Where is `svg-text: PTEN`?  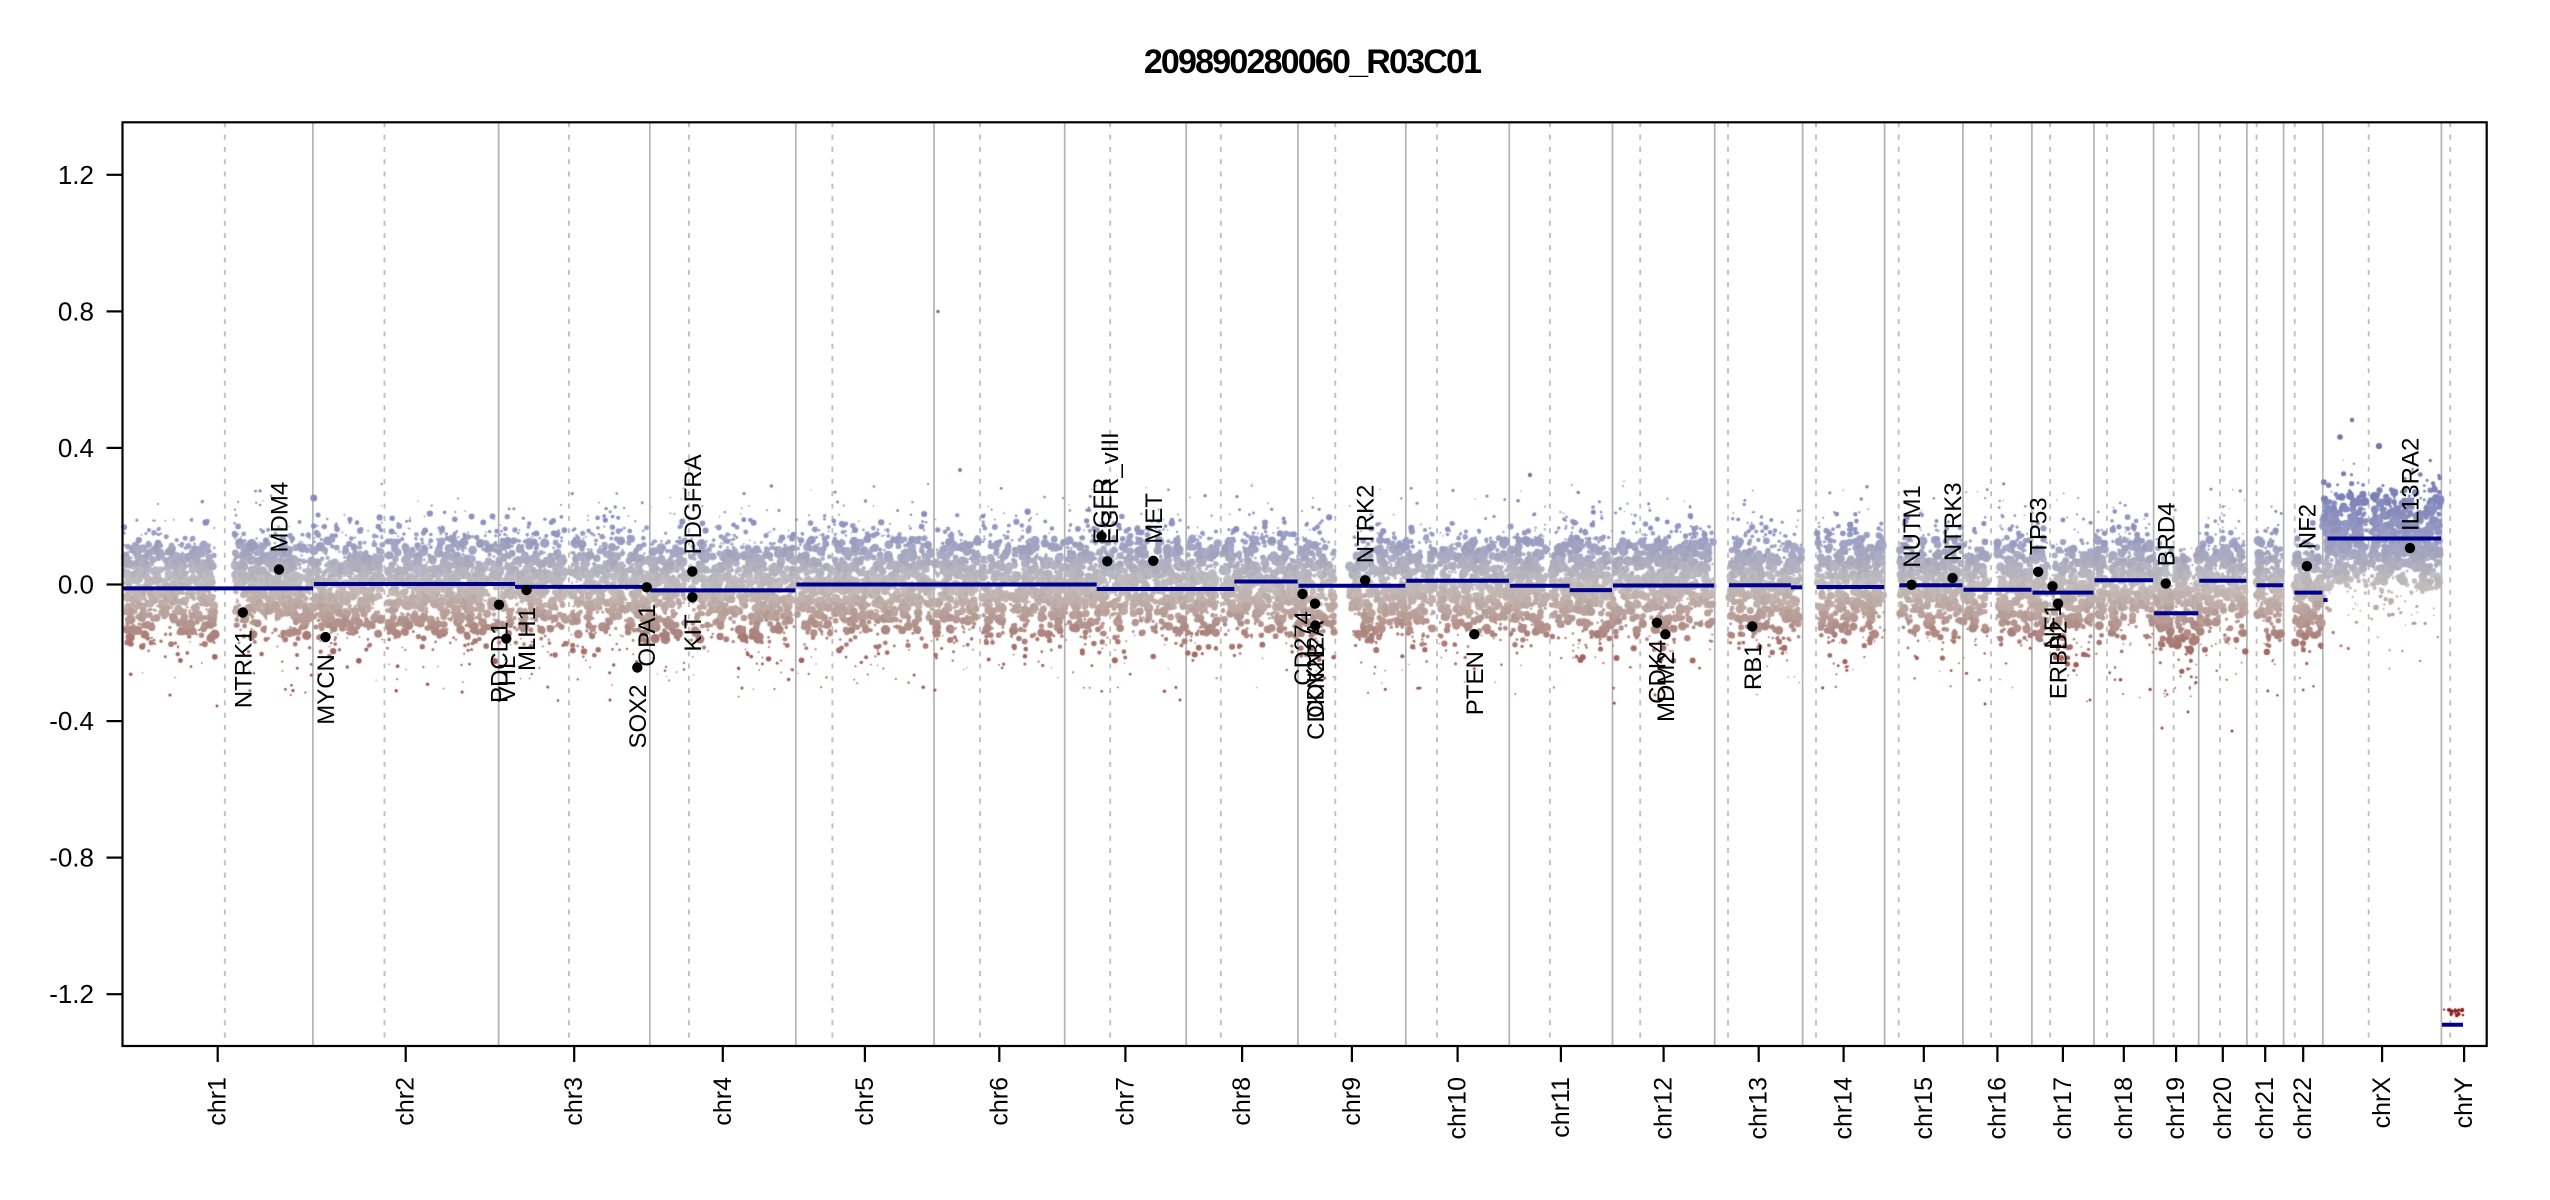 svg-text: PTEN is located at coordinates (1475, 683).